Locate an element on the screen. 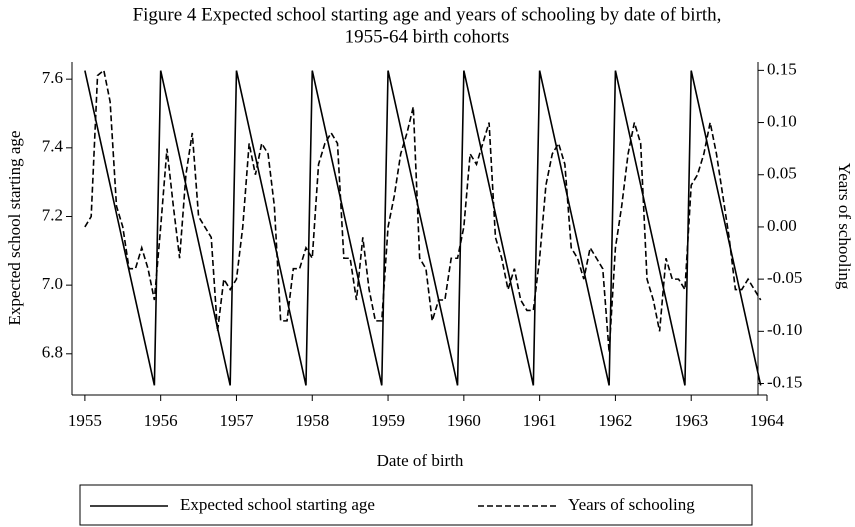 The height and width of the screenshot is (527, 855). y-axis-title: Expected school starting age is located at coordinates (14, 228).